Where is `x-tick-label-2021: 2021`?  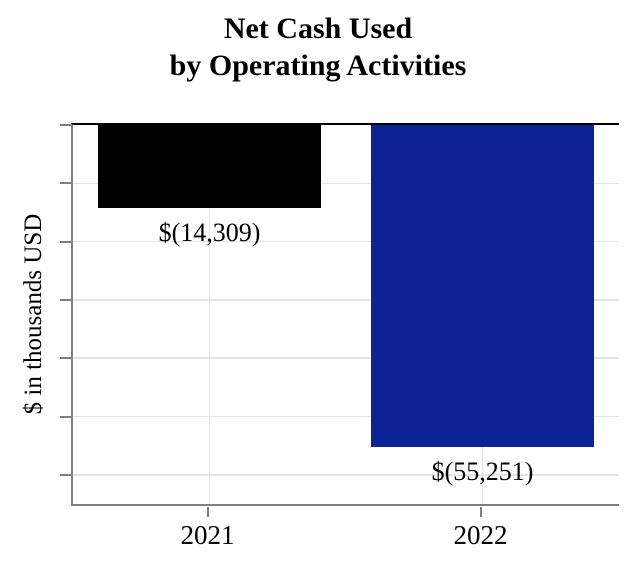 x-tick-label-2021: 2021 is located at coordinates (207, 534).